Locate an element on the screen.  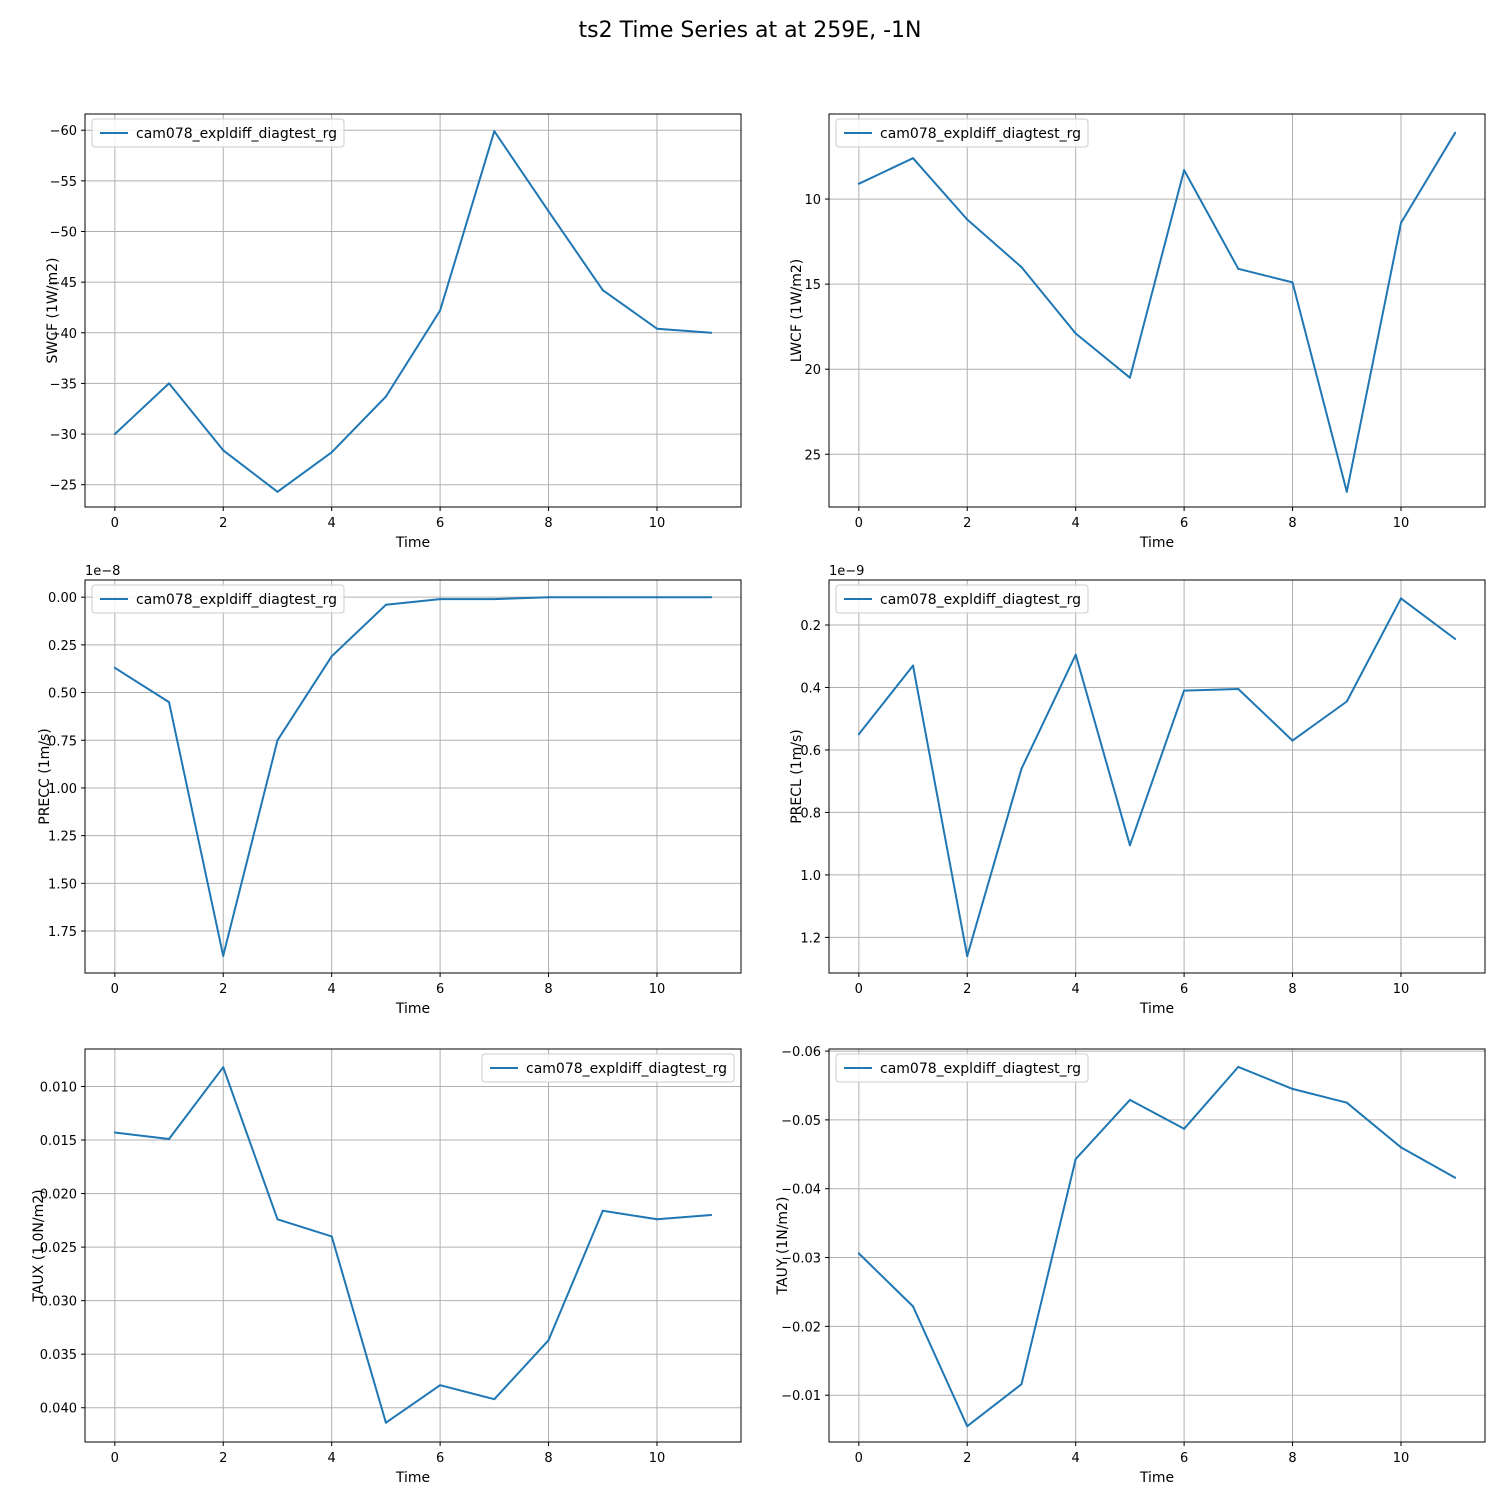
y-axis-label: PRECC (1m/s) is located at coordinates (45, 776).